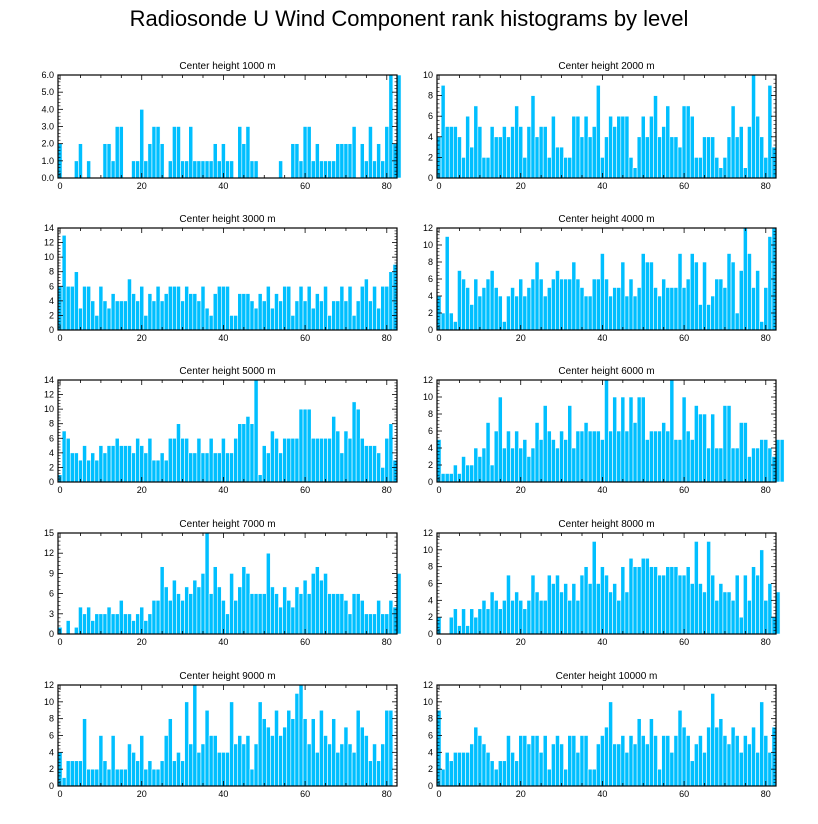 The width and height of the screenshot is (818, 824). Describe the element at coordinates (47, 127) in the screenshot. I see `y-tick-label: 3.0` at that location.